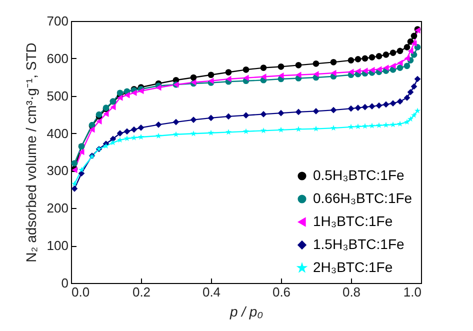  Describe the element at coordinates (211, 292) in the screenshot. I see `x-tick-label: 0.4` at that location.